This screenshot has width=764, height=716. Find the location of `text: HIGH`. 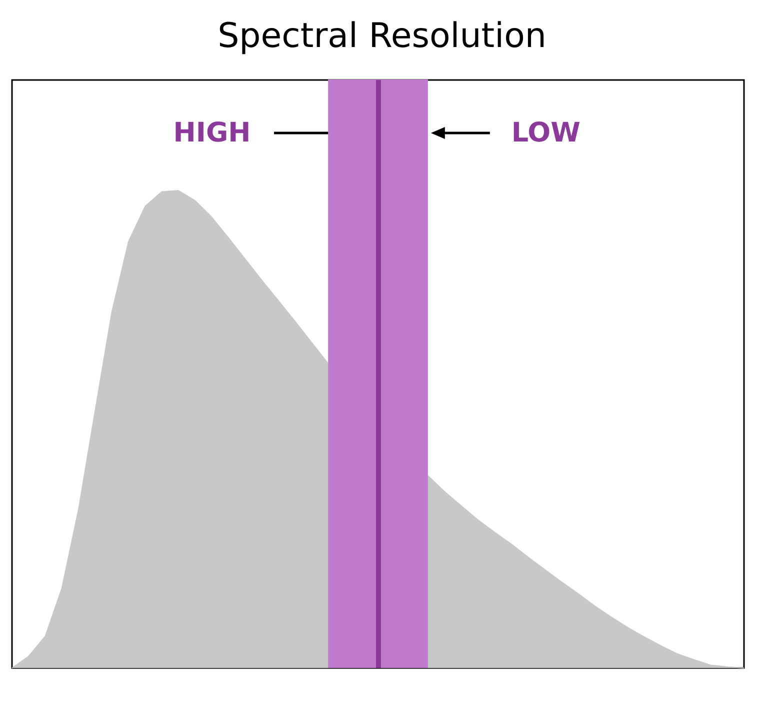

text: HIGH is located at coordinates (212, 133).